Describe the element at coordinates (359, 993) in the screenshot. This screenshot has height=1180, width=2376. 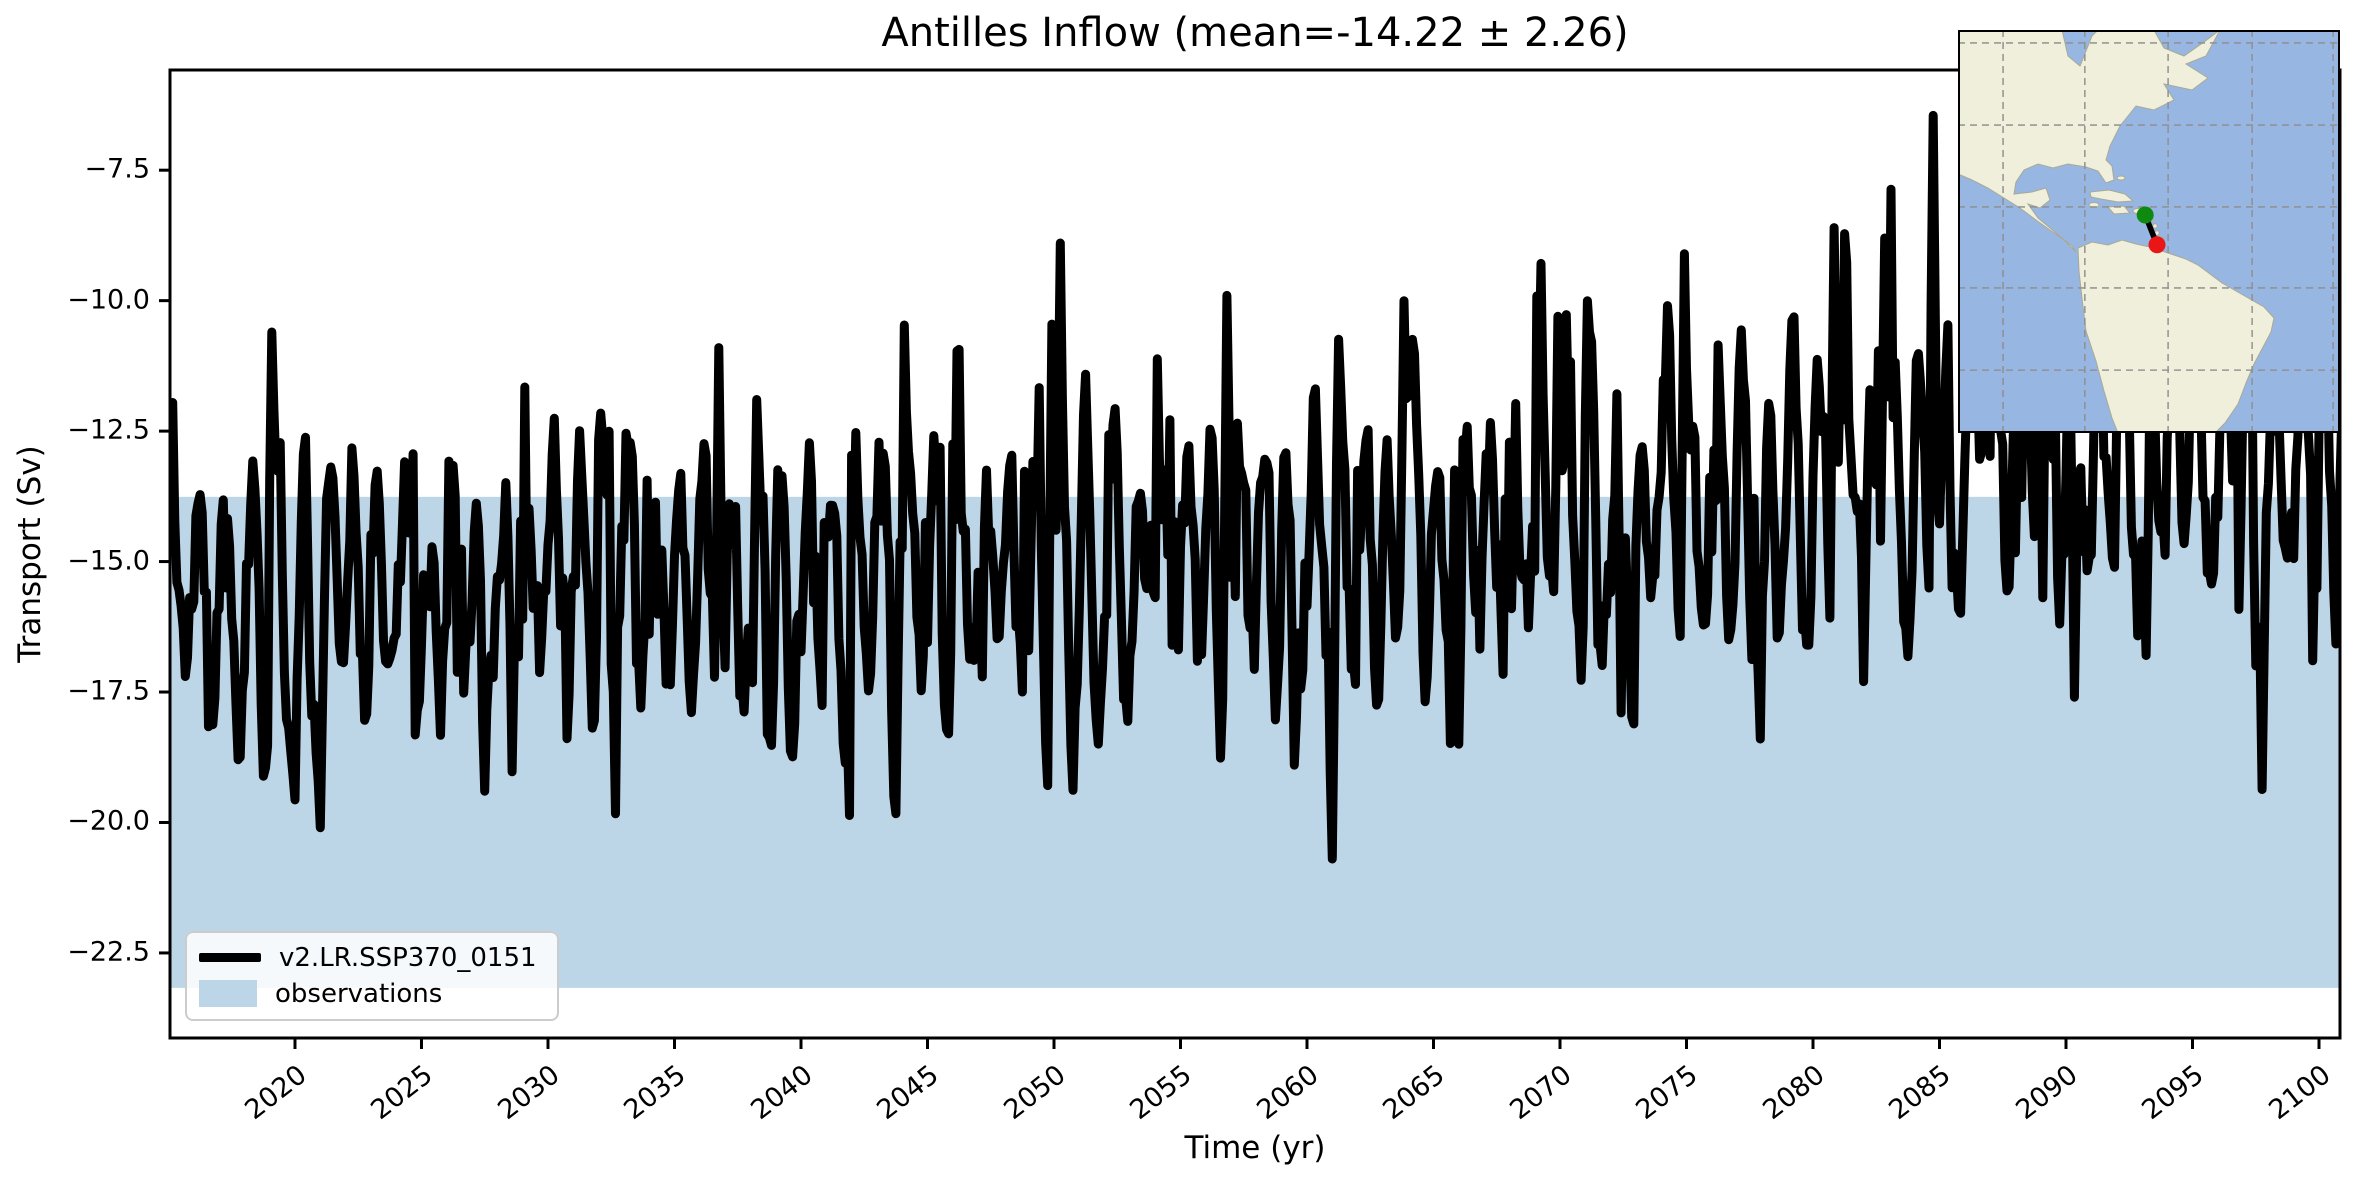
I see `legend-label-observations: observations` at that location.